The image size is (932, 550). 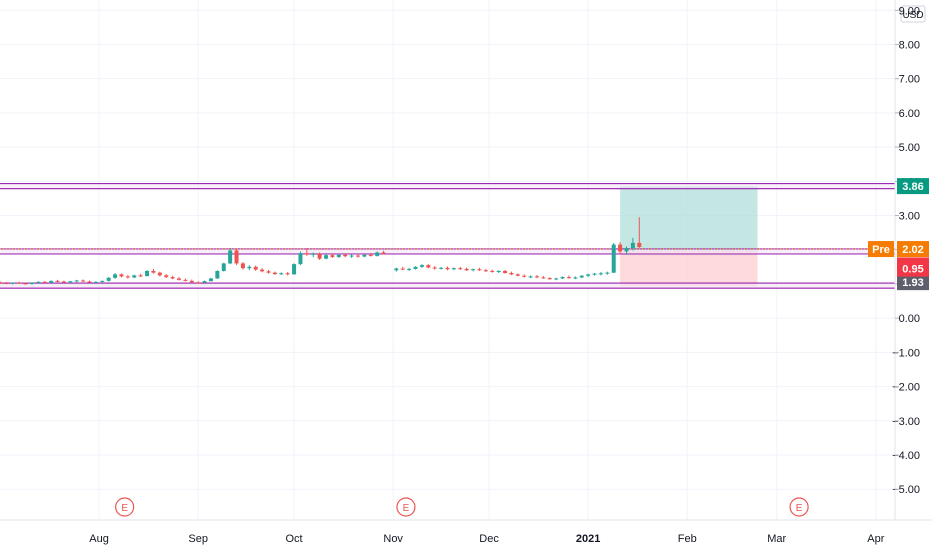 What do you see at coordinates (393, 539) in the screenshot?
I see `x-tick-label: Nov` at bounding box center [393, 539].